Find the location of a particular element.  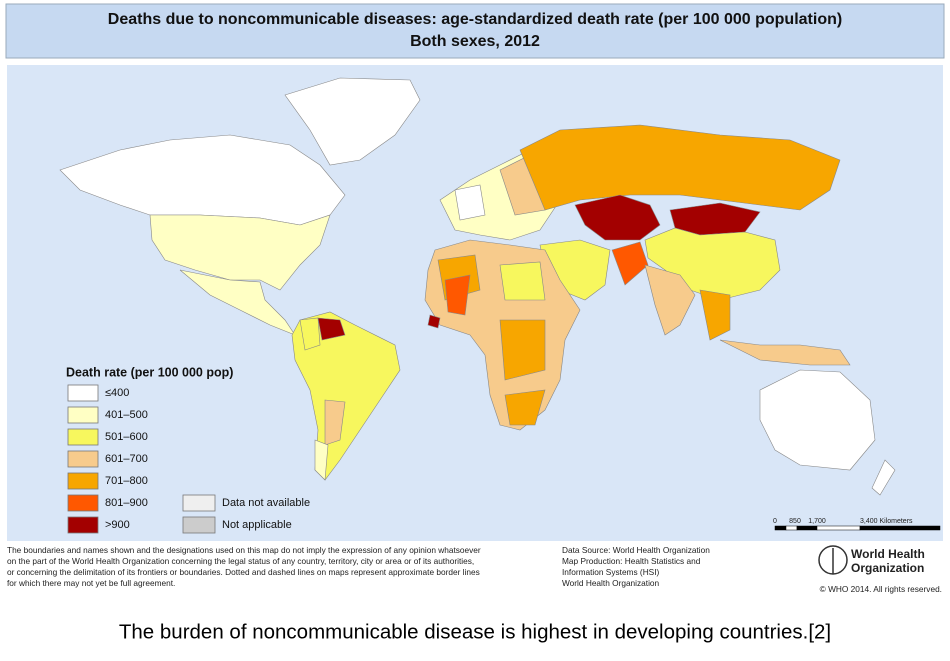

legend-label: 601–700 is located at coordinates (126, 459).